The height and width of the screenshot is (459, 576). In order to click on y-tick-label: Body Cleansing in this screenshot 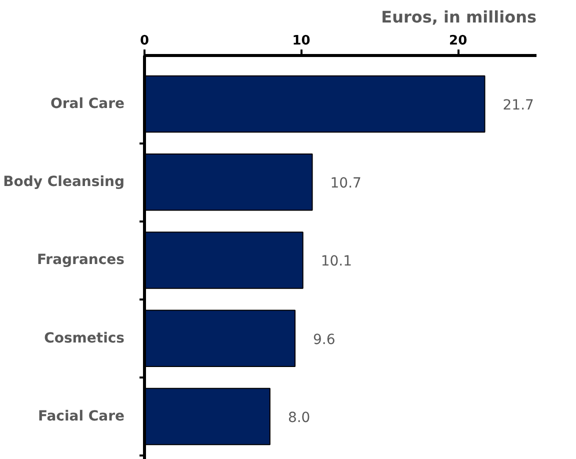, I will do `click(64, 182)`.